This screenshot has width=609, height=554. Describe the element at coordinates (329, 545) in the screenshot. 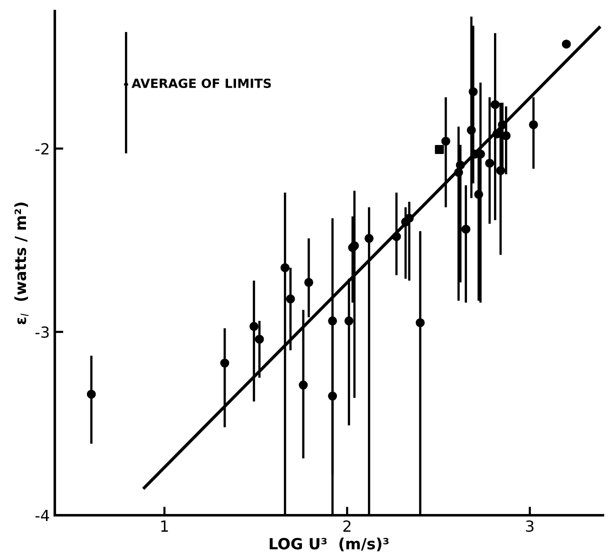

I see `x-axis-title: LOG U³ (m/s)³` at that location.